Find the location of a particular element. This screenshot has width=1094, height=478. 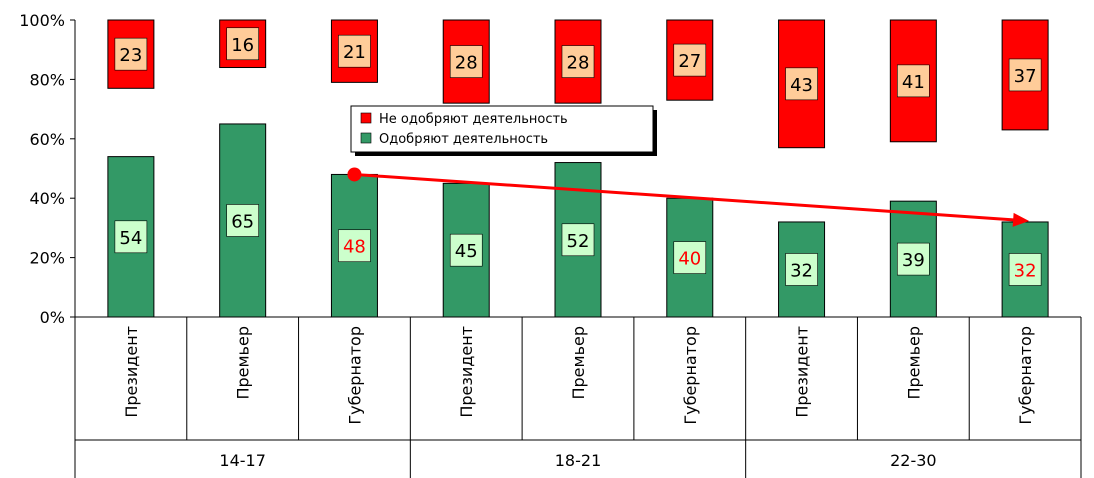

group-label: 18-21 is located at coordinates (578, 460).